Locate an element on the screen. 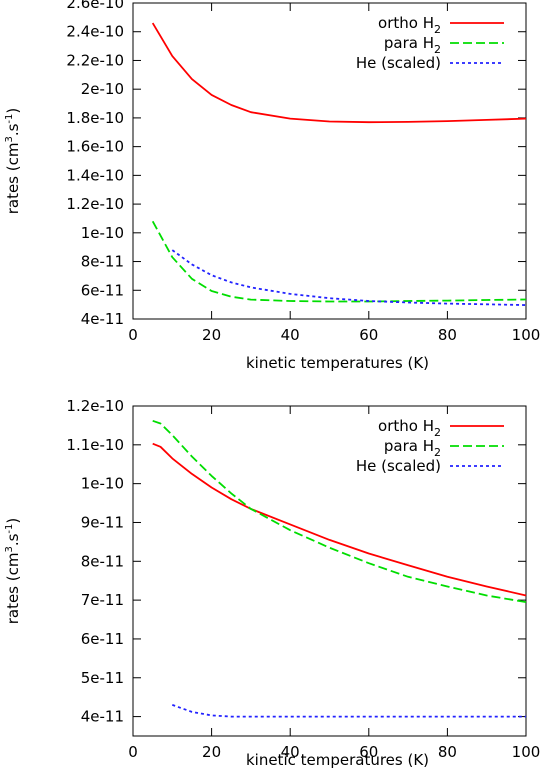  y-tick-label: 7e-11 is located at coordinates (102, 600).